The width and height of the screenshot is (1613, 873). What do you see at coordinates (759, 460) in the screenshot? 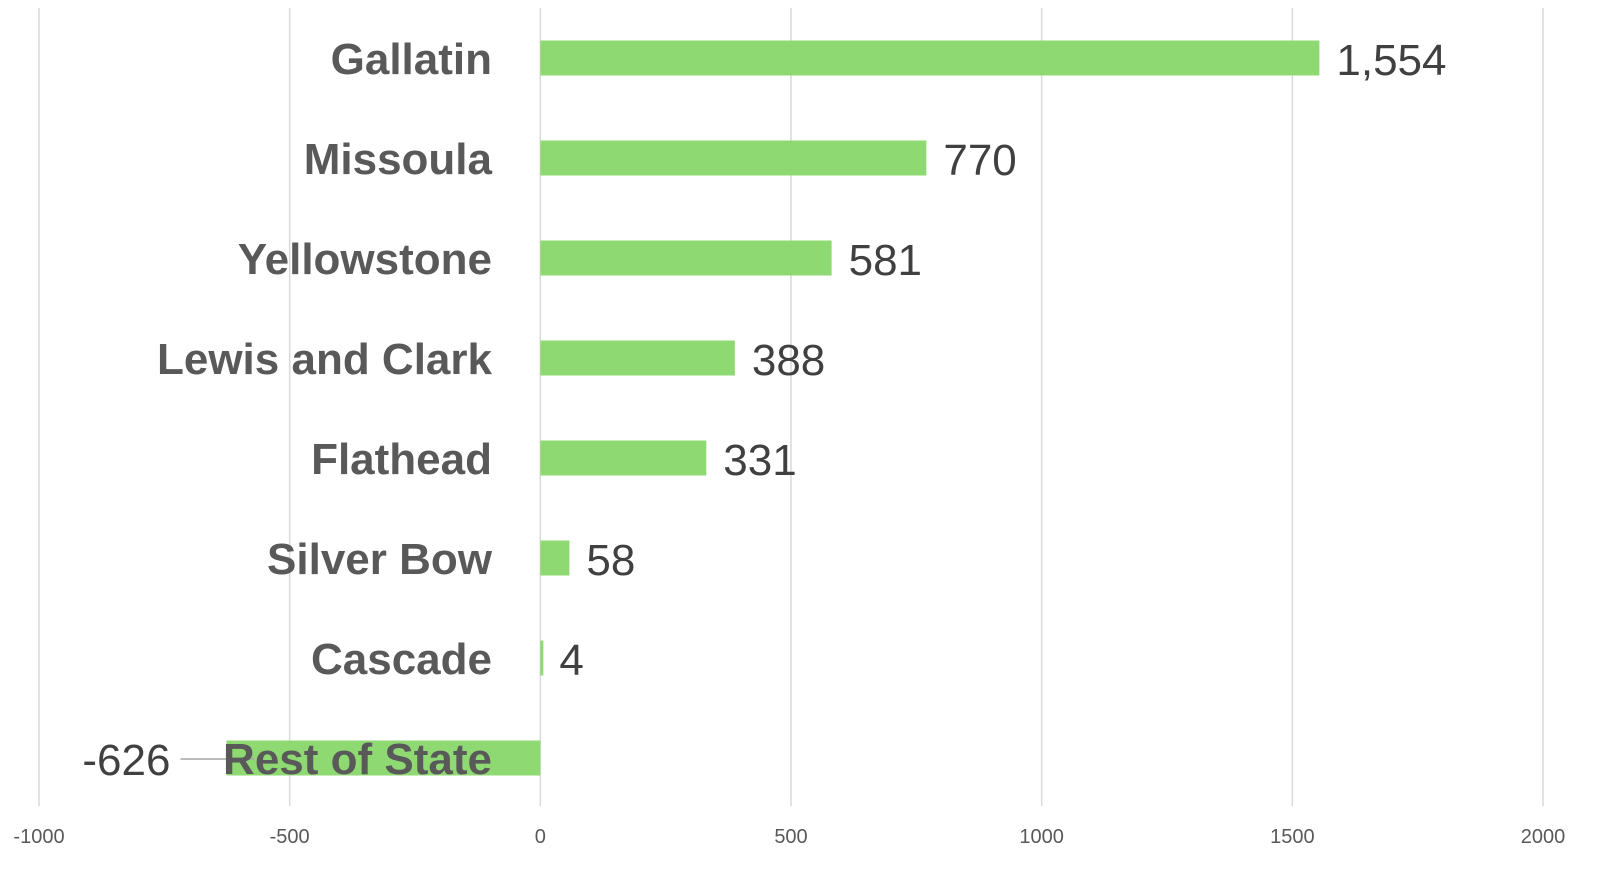
I see `data-label: 331` at bounding box center [759, 460].